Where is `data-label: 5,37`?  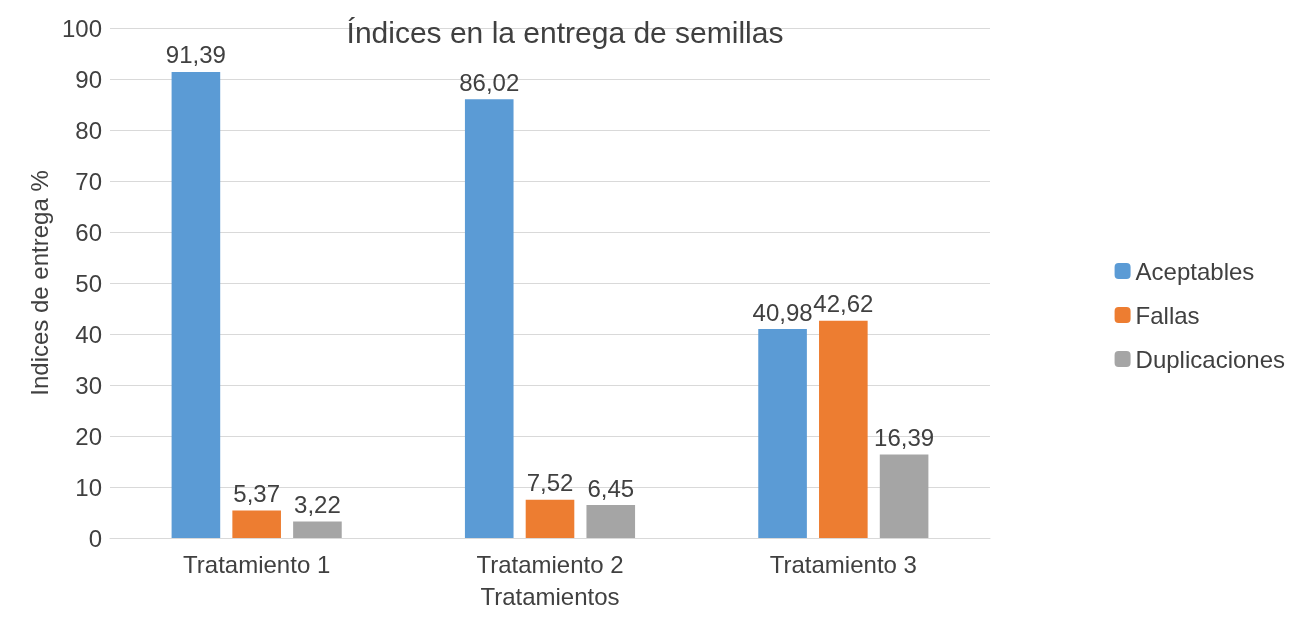 data-label: 5,37 is located at coordinates (257, 494).